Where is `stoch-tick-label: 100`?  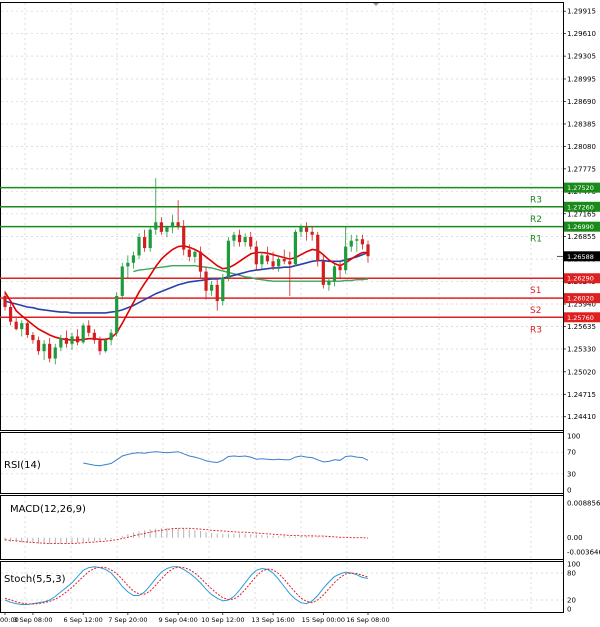
stoch-tick-label: 100 is located at coordinates (573, 565).